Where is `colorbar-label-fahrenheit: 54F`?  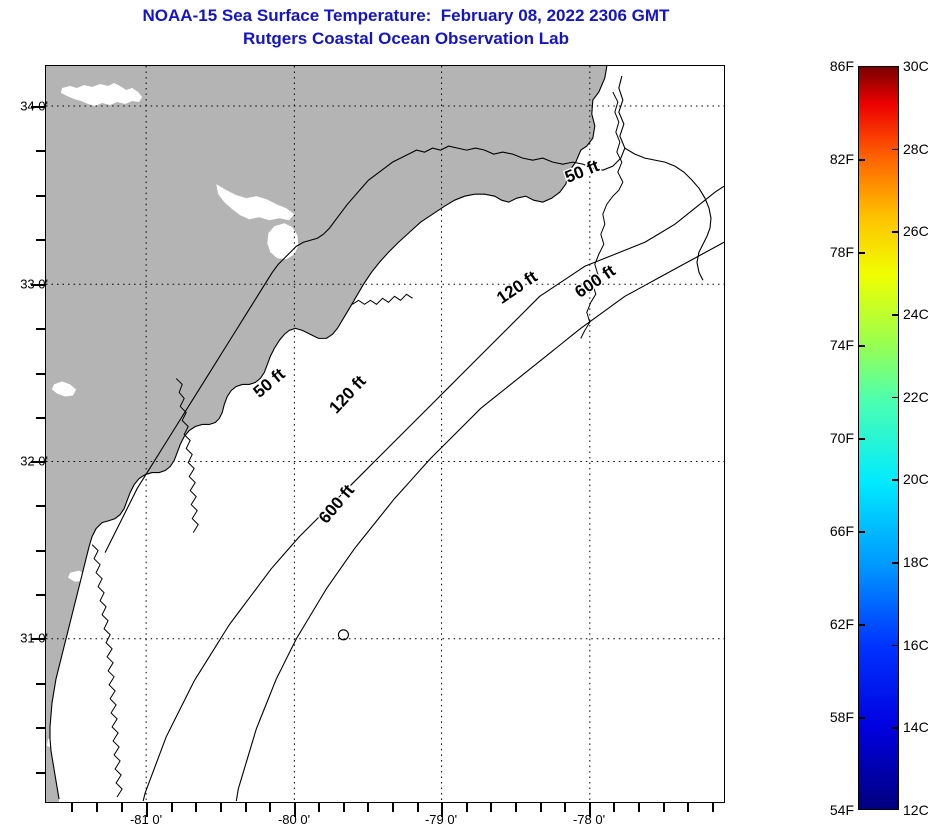
colorbar-label-fahrenheit: 54F is located at coordinates (841, 810).